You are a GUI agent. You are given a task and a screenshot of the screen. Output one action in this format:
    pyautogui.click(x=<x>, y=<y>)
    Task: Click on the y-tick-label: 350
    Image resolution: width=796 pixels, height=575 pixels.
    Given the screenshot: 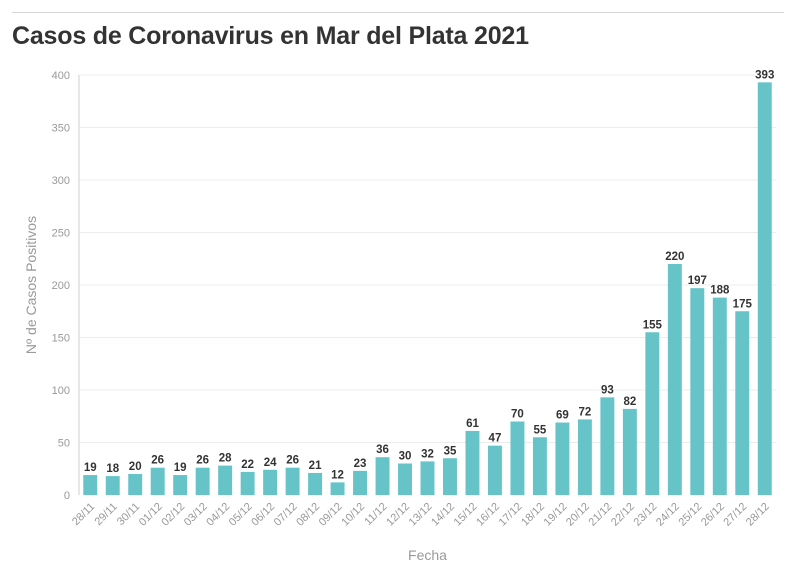 What is the action you would take?
    pyautogui.click(x=61, y=129)
    